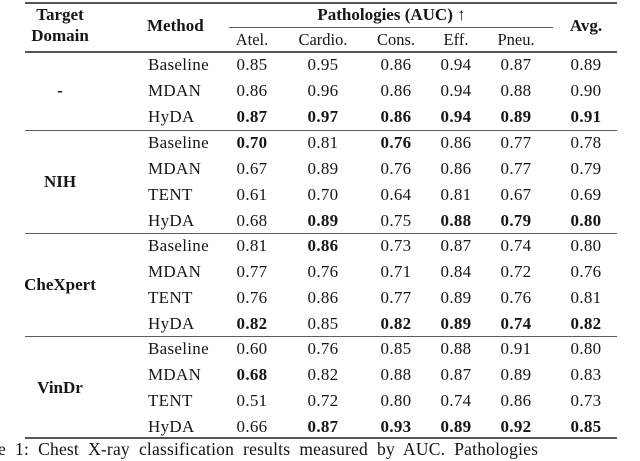 This screenshot has height=461, width=640. What do you see at coordinates (320, 221) in the screenshot?
I see `table-row: HyDA 0.68 0.89 0.75 0.88 0.79 0.80` at bounding box center [320, 221].